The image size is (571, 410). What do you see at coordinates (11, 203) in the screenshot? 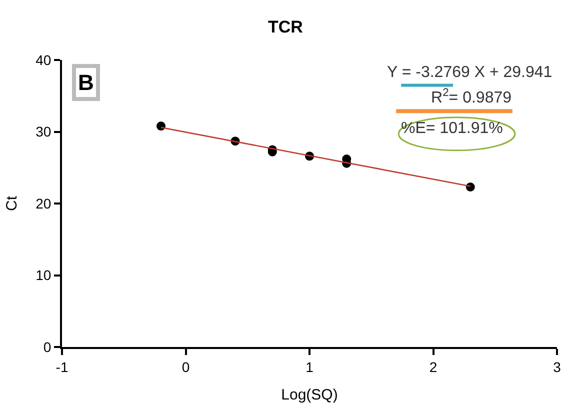
I see `y-axis-title: Ct` at bounding box center [11, 203].